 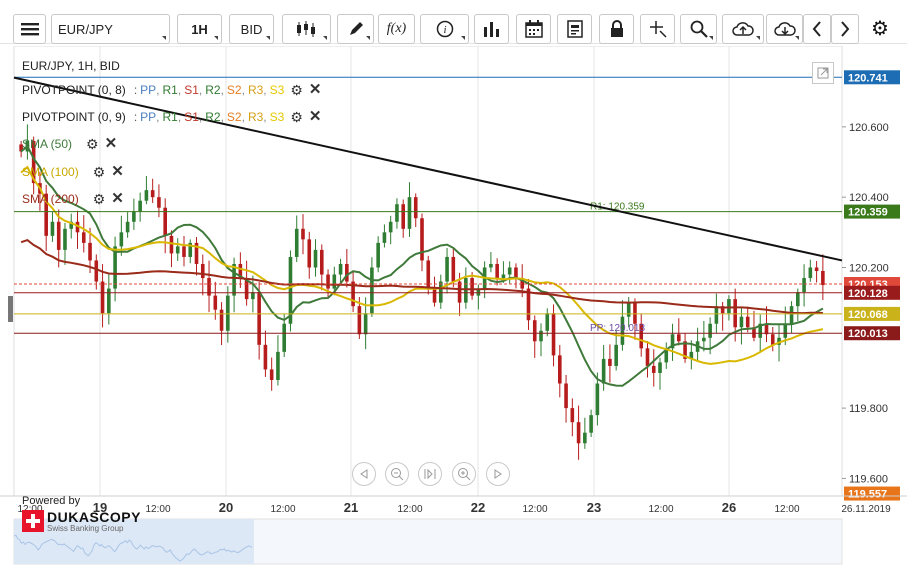 I want to click on x-tick-label: 22, so click(x=478, y=507).